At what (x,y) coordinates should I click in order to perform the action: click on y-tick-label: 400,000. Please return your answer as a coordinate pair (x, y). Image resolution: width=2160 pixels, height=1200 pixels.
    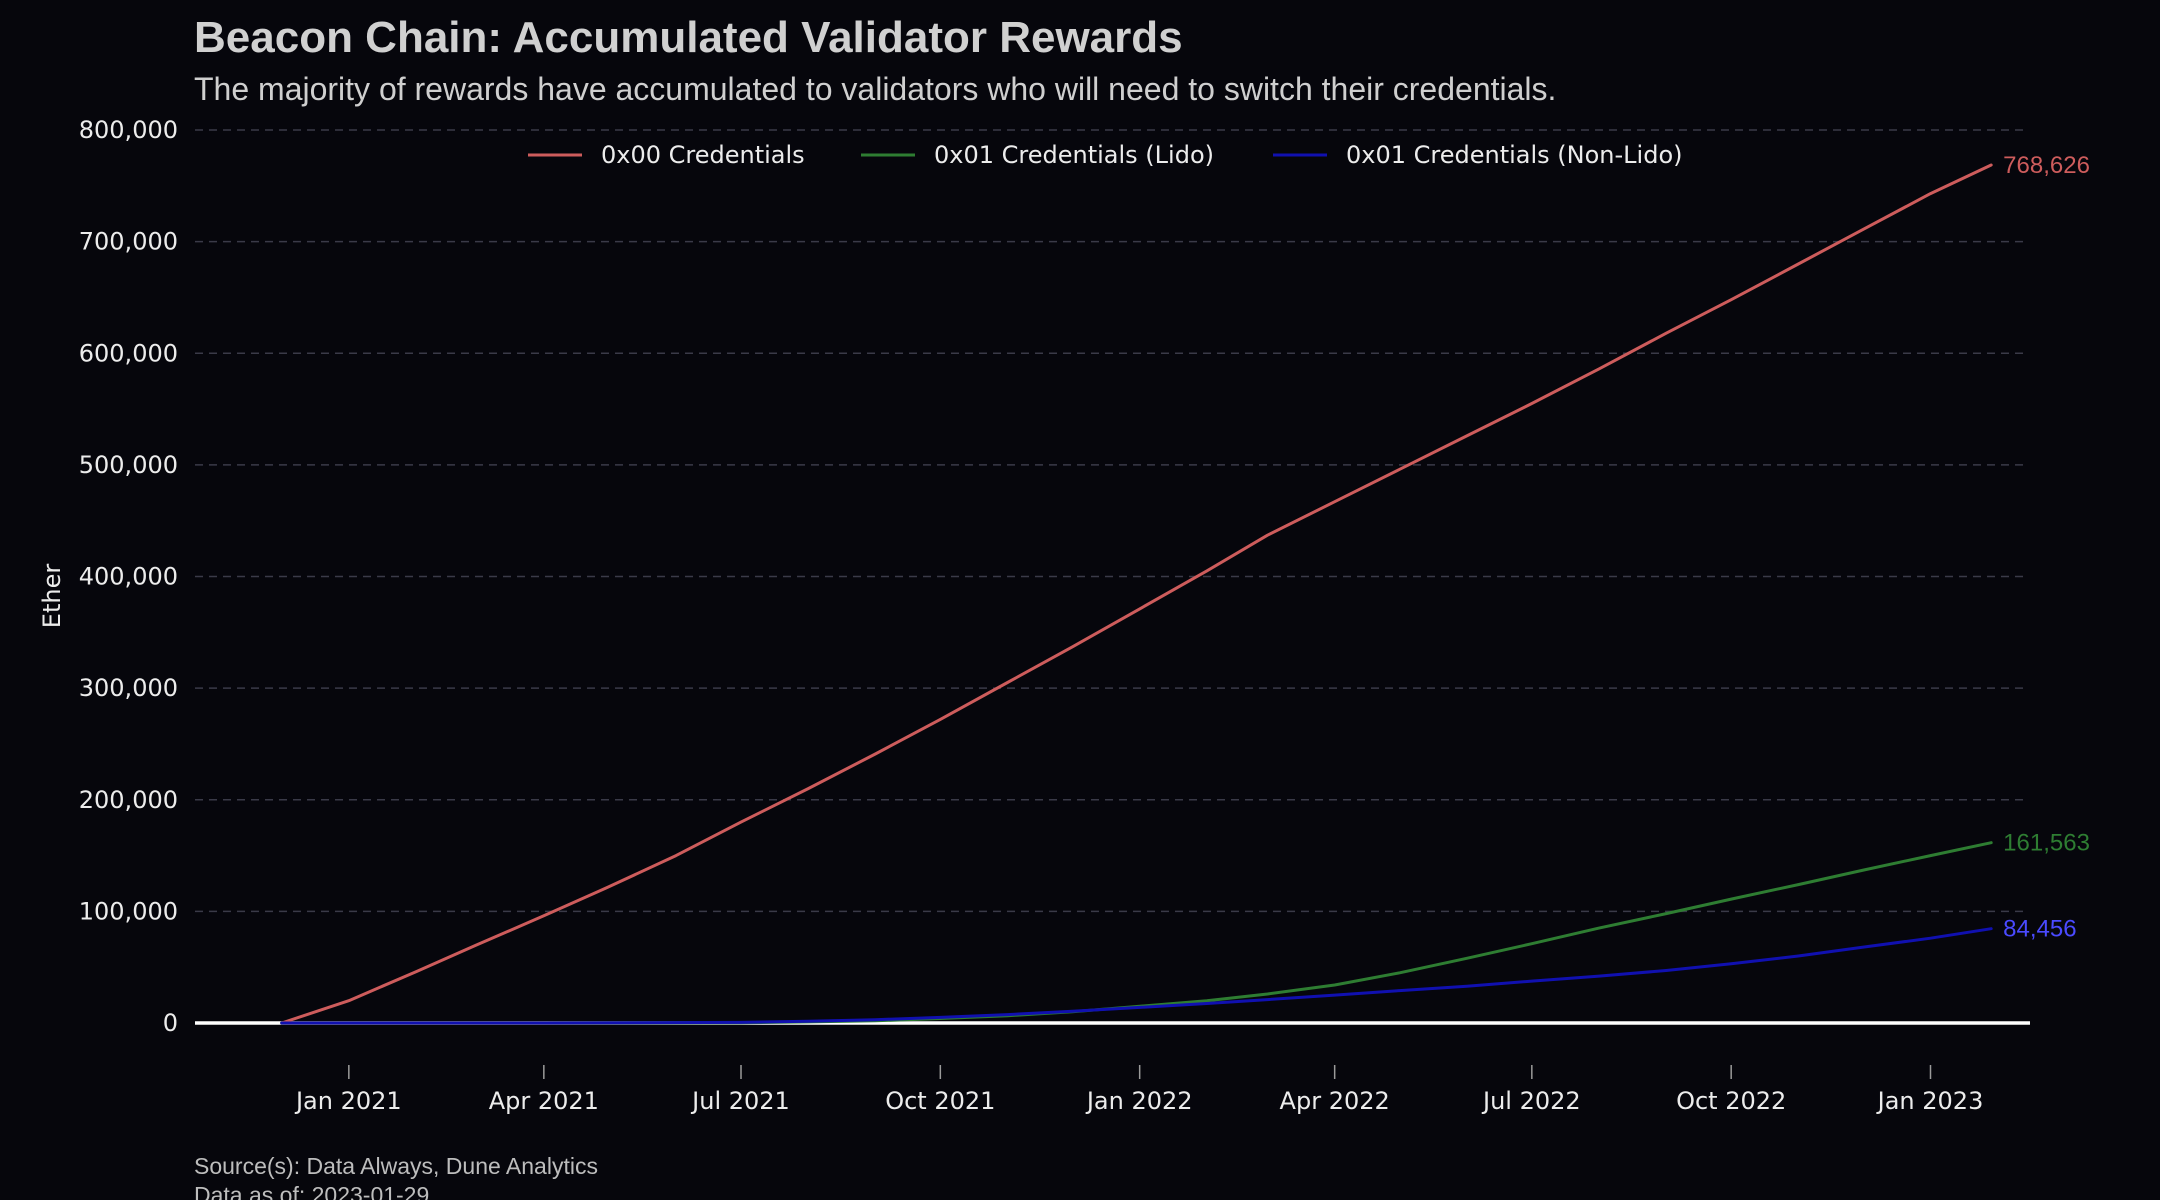
    Looking at the image, I should click on (128, 577).